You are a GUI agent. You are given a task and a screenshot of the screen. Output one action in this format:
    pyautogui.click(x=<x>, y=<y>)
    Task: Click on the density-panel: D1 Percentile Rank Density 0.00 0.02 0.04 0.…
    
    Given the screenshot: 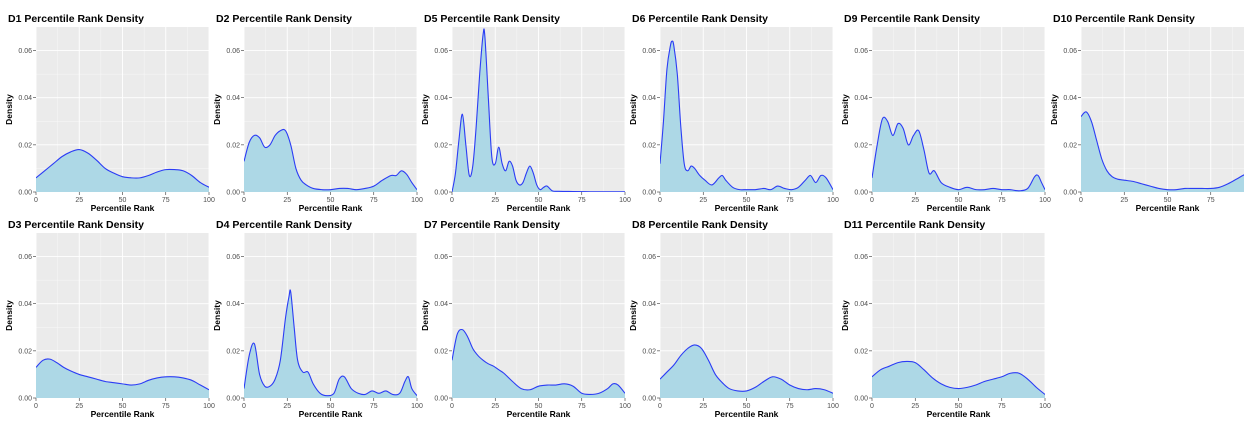 What is the action you would take?
    pyautogui.click(x=109, y=113)
    